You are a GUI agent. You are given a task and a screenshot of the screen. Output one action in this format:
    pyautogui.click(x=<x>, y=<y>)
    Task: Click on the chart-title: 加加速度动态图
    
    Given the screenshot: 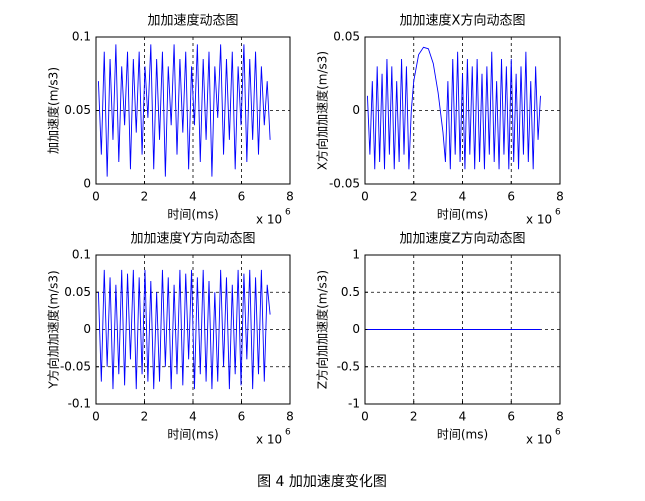 What is the action you would take?
    pyautogui.click(x=192, y=21)
    